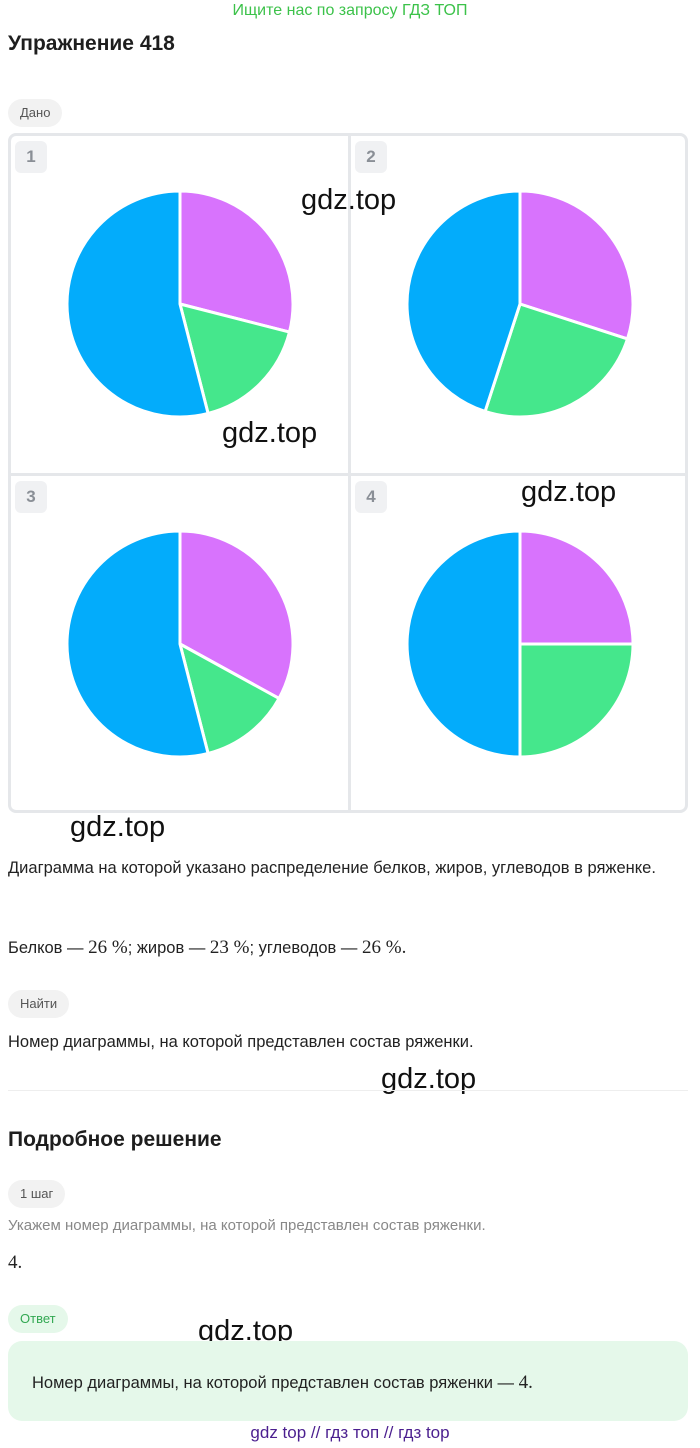 The width and height of the screenshot is (700, 1448). What do you see at coordinates (305, 948) in the screenshot?
I see `carb-label: ; углеводов —` at bounding box center [305, 948].